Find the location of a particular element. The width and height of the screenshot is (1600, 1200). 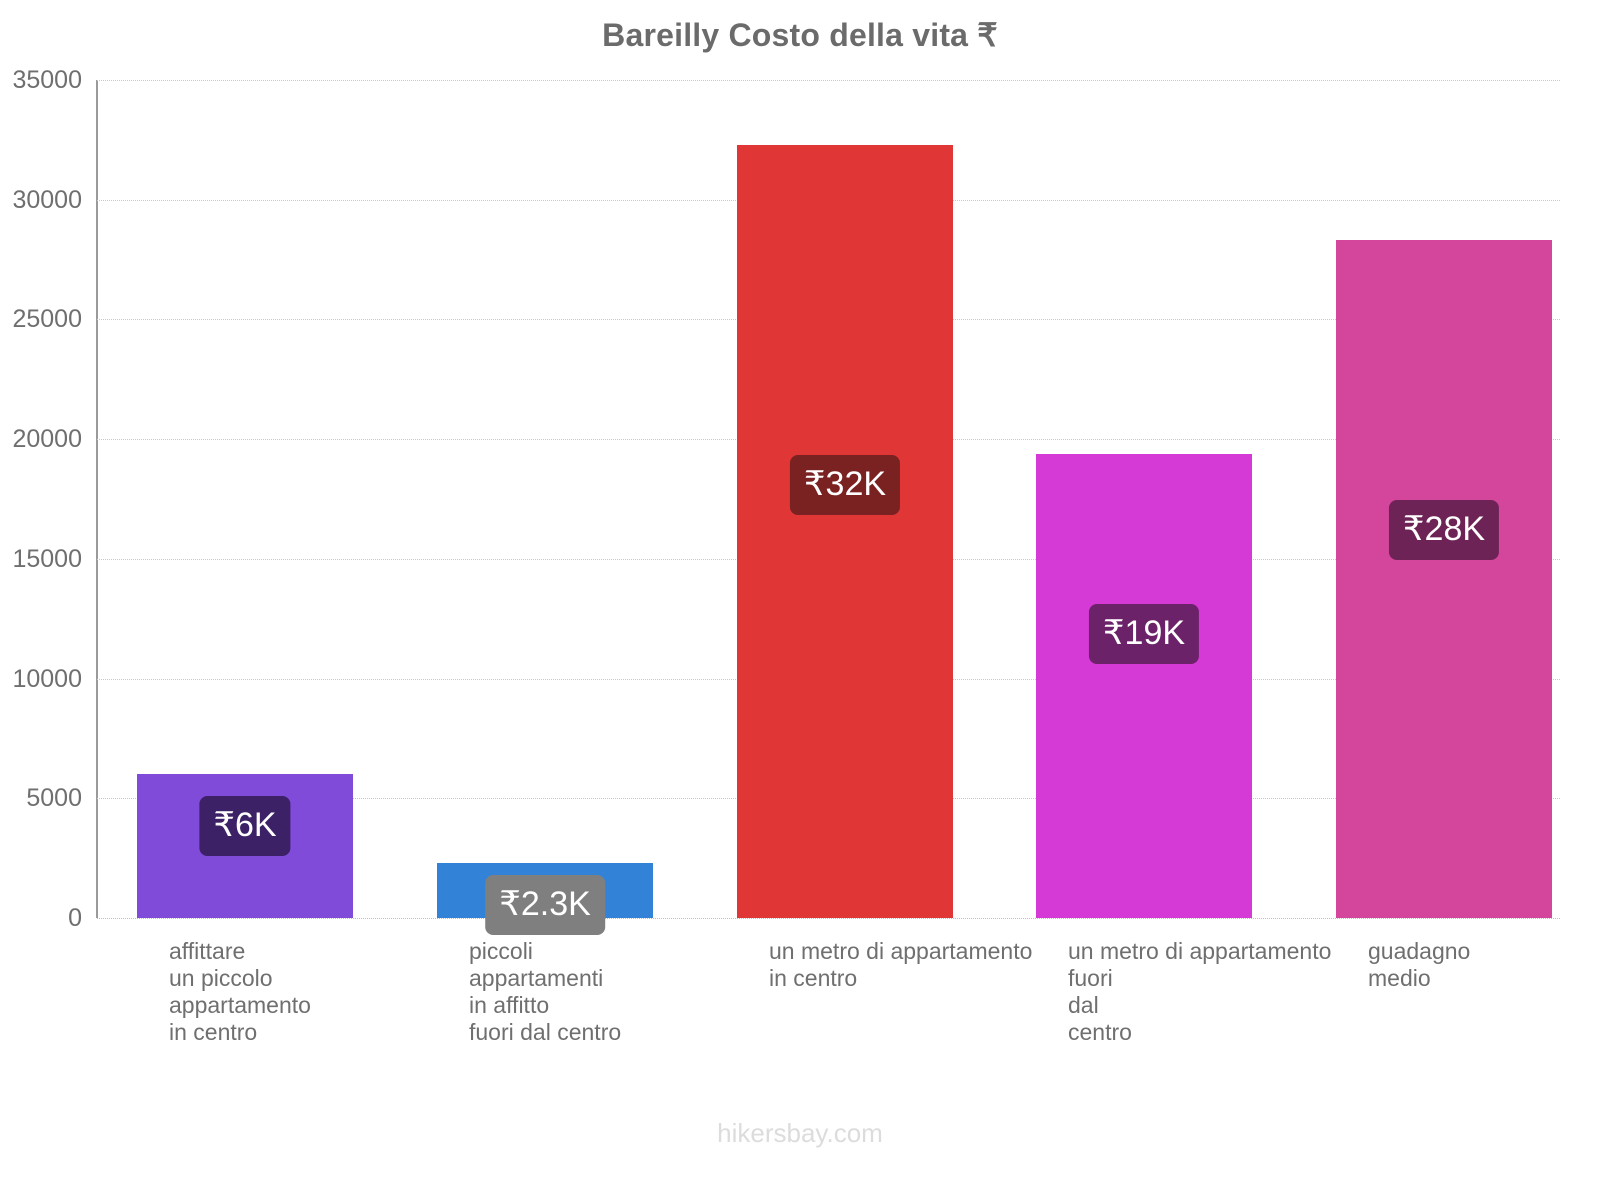

bar-value-badge: ₹6K is located at coordinates (245, 826).